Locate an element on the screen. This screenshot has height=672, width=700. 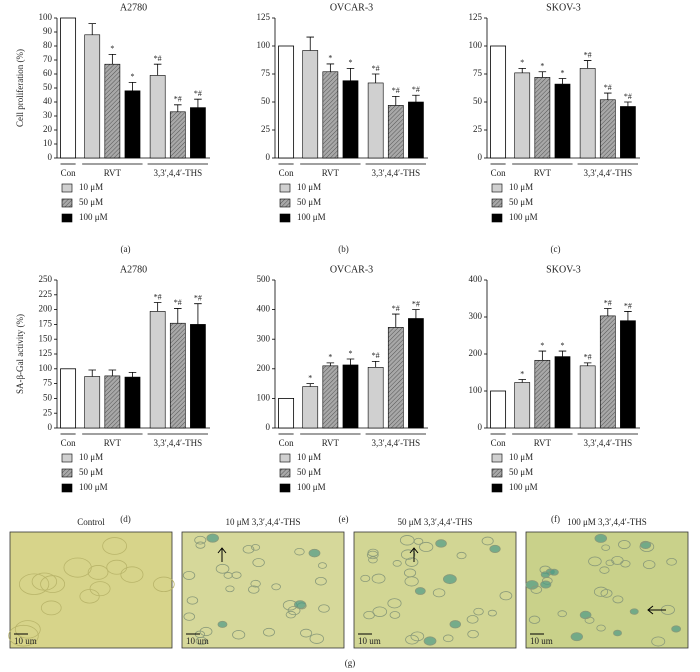
y-tick-label: 200 is located at coordinates (476, 353).